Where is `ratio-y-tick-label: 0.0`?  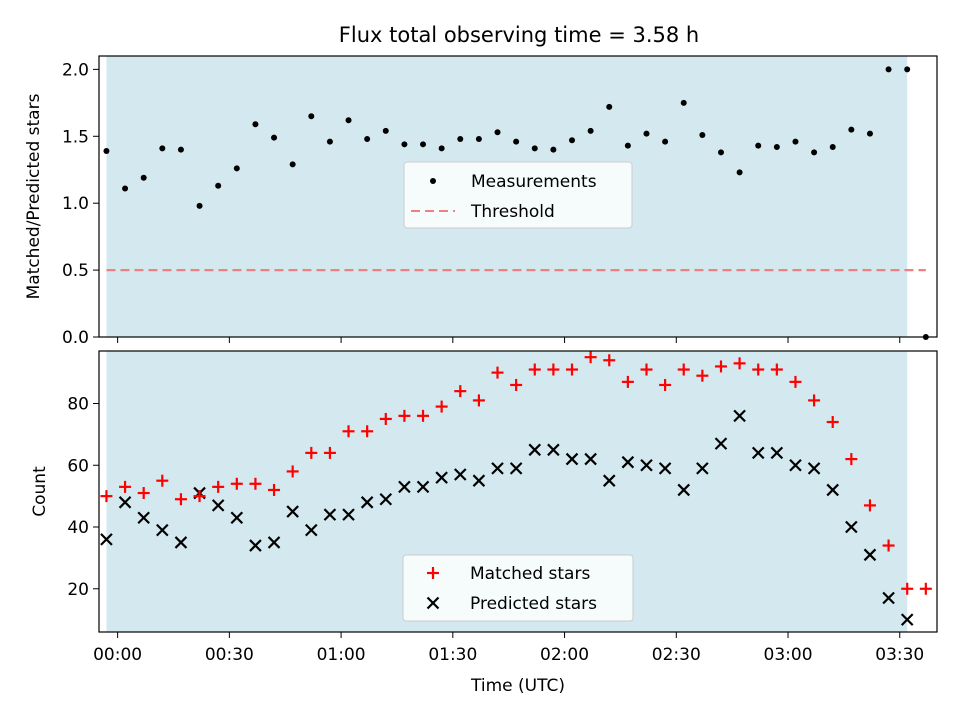
ratio-y-tick-label: 0.0 is located at coordinates (75, 338).